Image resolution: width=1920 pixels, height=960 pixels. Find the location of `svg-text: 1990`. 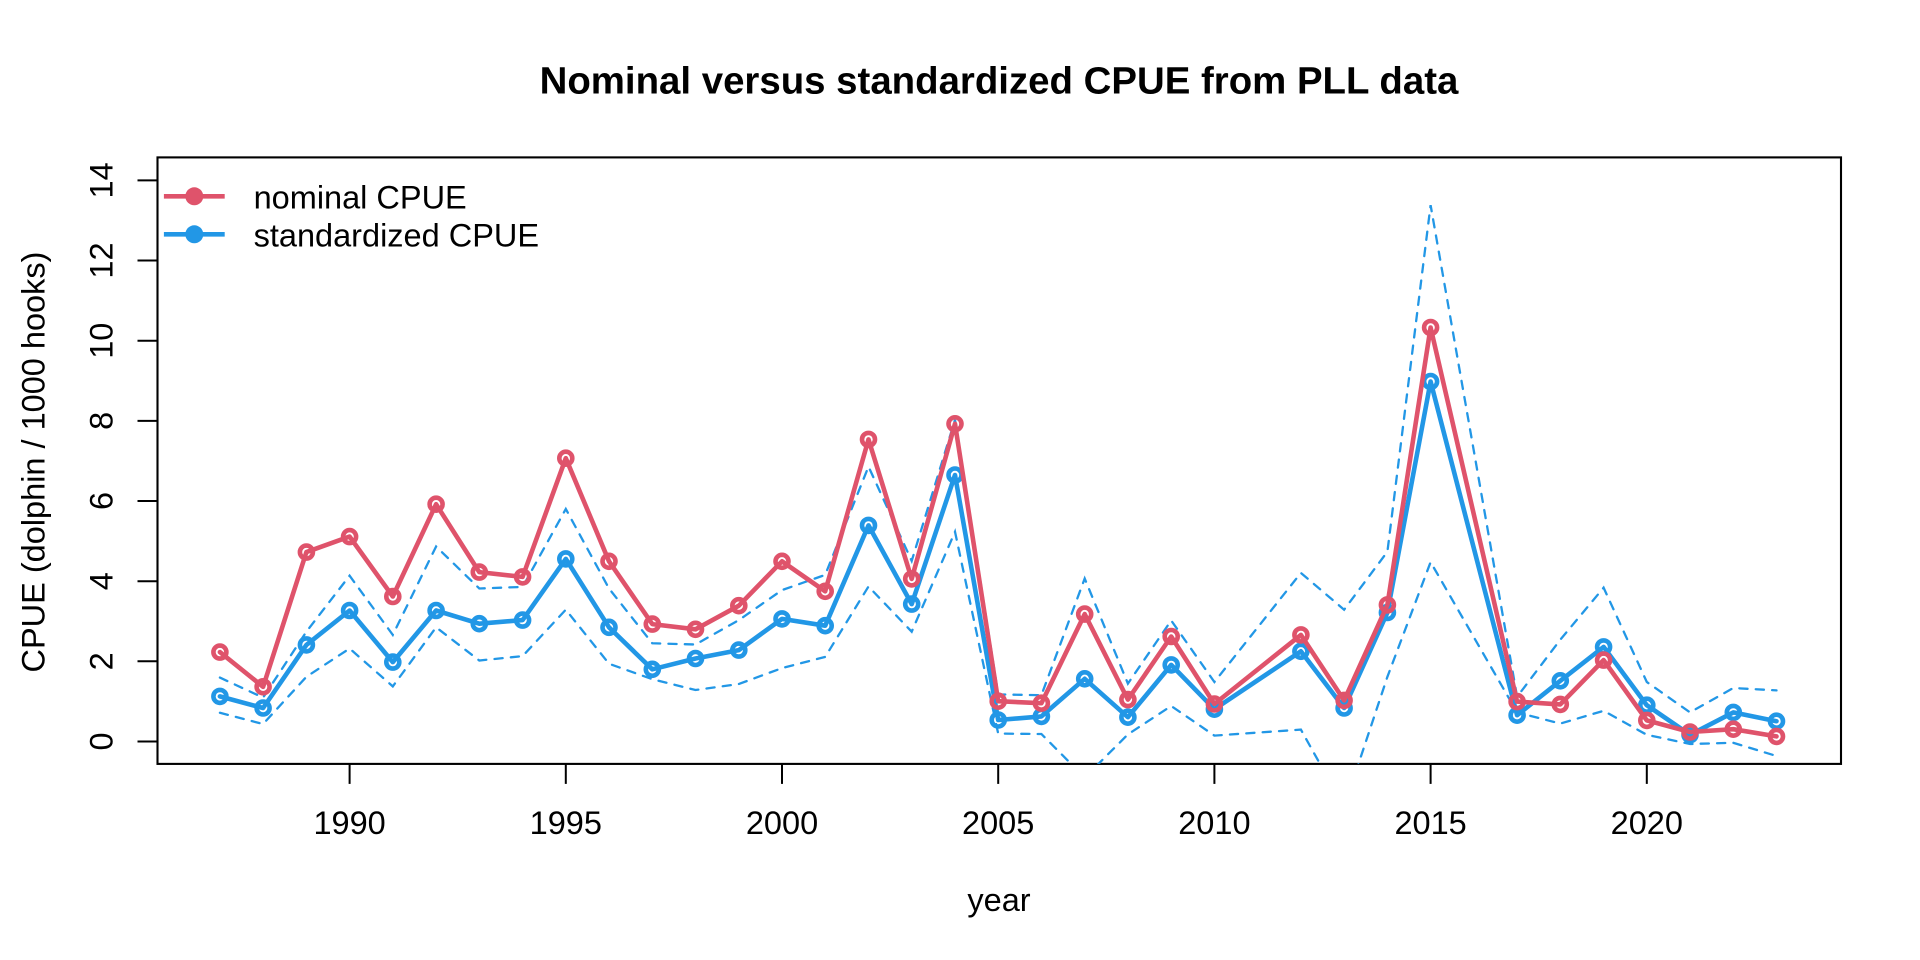

svg-text: 1990 is located at coordinates (349, 823).